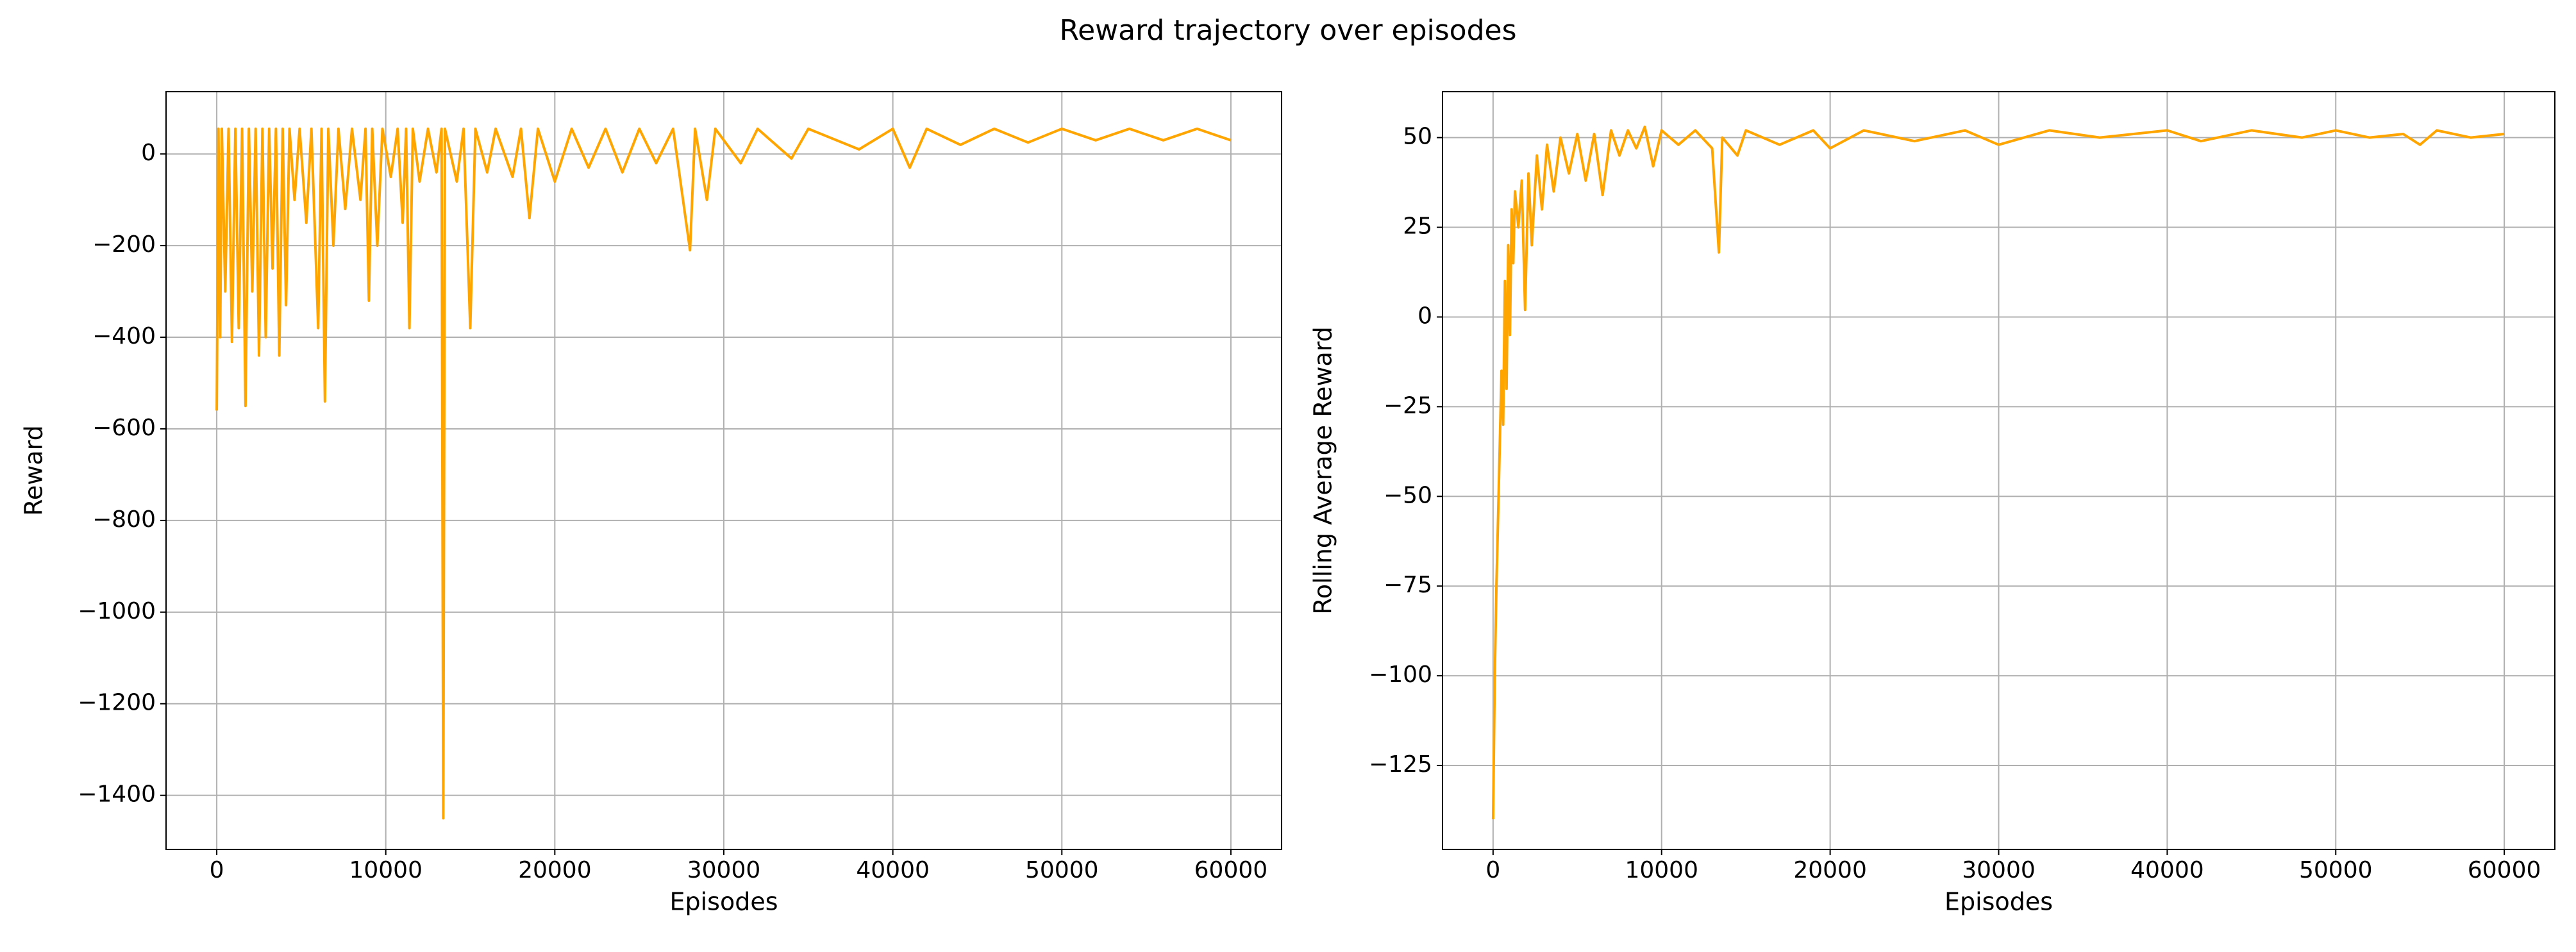 The image size is (2576, 952). Describe the element at coordinates (124, 244) in the screenshot. I see `y-tick-label: −200` at that location.